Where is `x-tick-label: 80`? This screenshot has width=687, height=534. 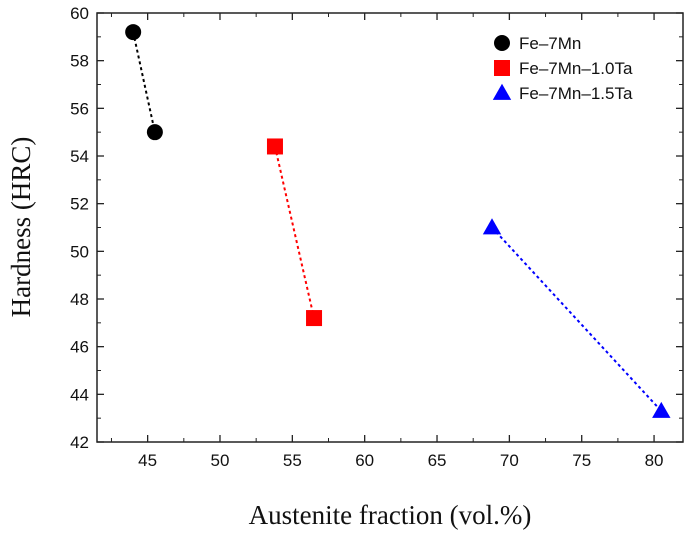 x-tick-label: 80 is located at coordinates (654, 460).